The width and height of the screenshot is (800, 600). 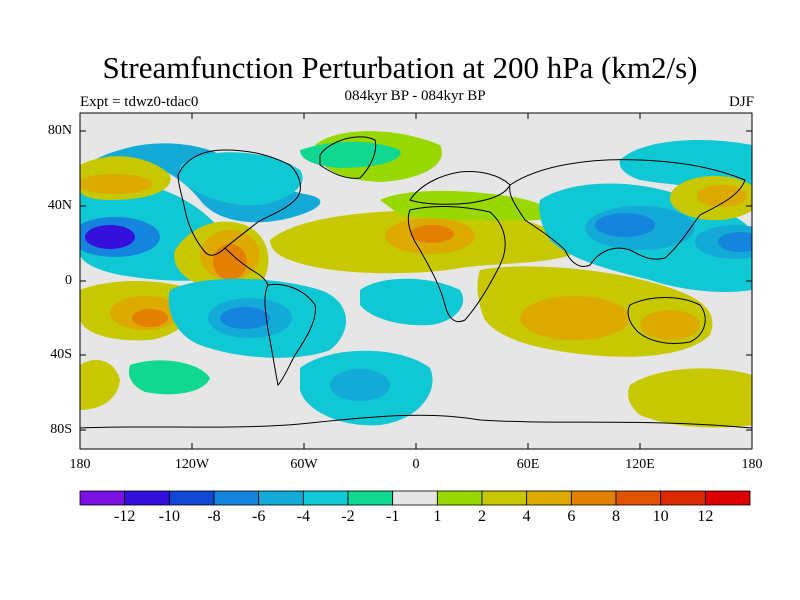 What do you see at coordinates (169, 377) in the screenshot?
I see `field-neg-south-central` at bounding box center [169, 377].